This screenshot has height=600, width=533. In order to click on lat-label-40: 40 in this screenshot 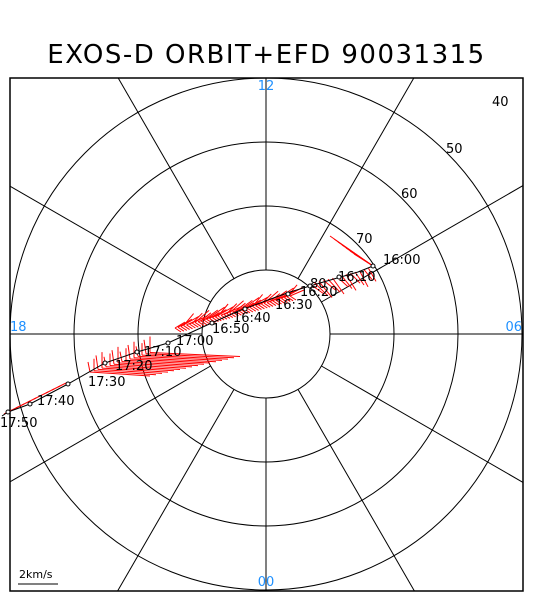, I will do `click(500, 102)`.